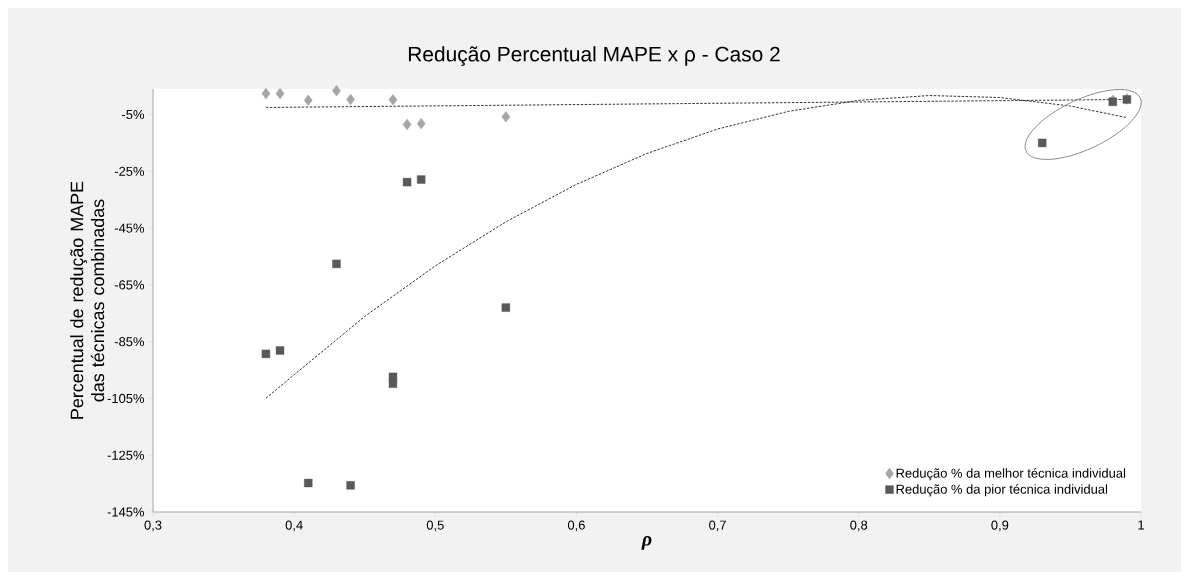 Image resolution: width=1189 pixels, height=580 pixels. I want to click on x-tick-label: 0,4, so click(294, 526).